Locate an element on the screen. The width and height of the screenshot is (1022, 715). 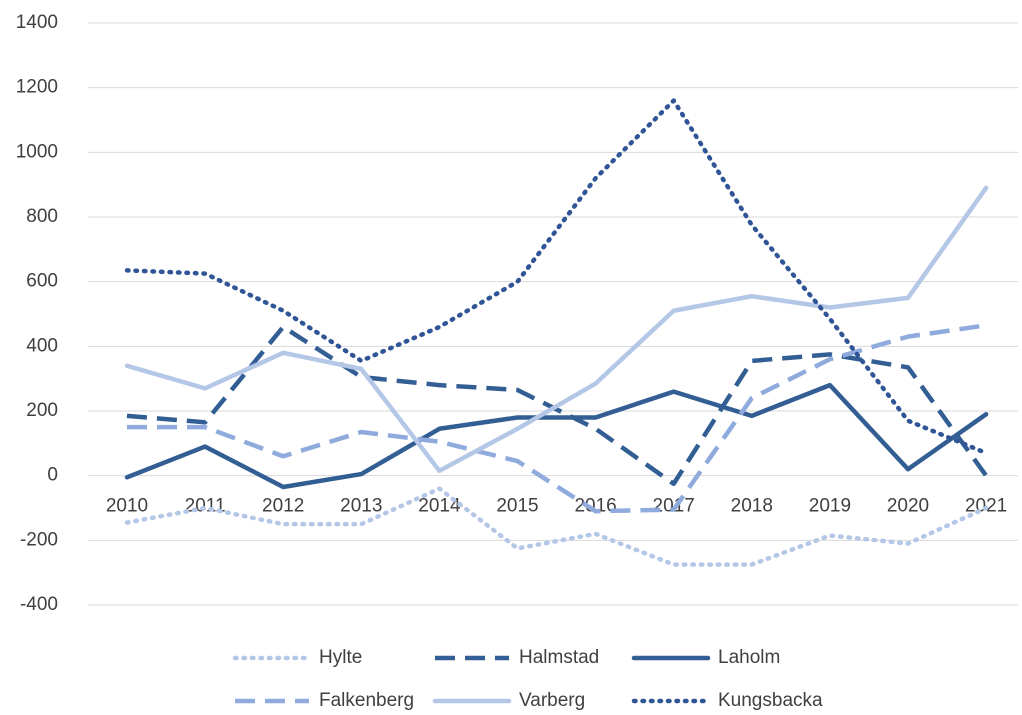
x-tick-label: 2010 is located at coordinates (127, 506).